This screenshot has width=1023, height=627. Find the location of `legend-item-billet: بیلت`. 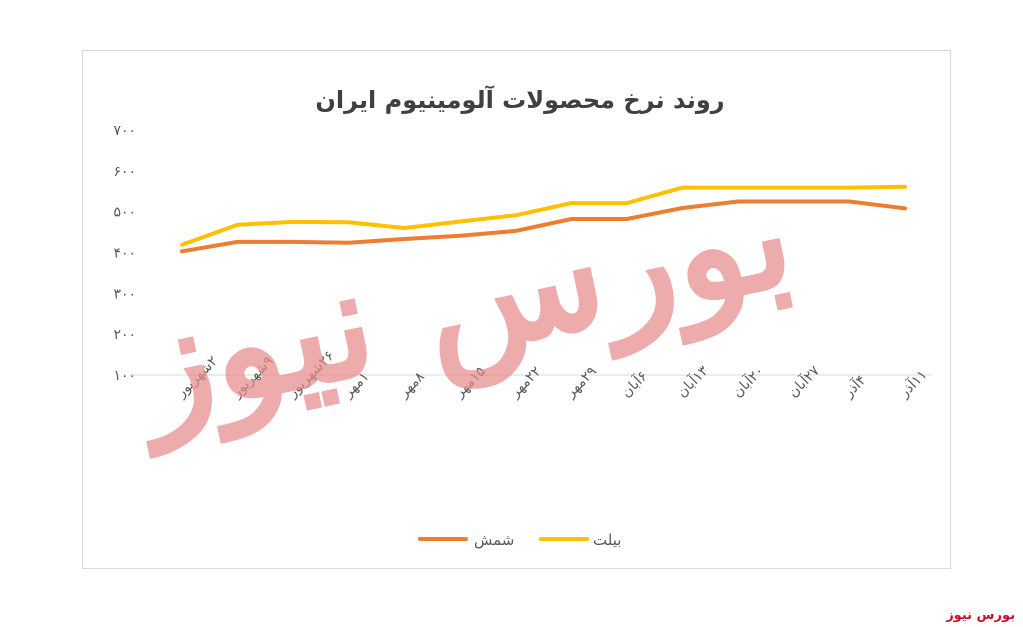

legend-item-billet: بیلت is located at coordinates (580, 540).